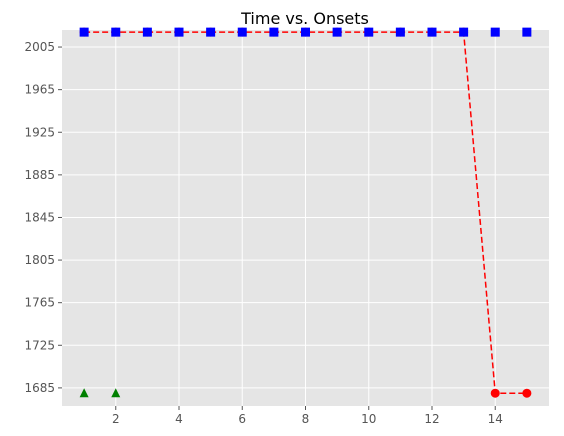 The image size is (564, 436). What do you see at coordinates (306, 419) in the screenshot?
I see `x-tick-label: 8` at bounding box center [306, 419].